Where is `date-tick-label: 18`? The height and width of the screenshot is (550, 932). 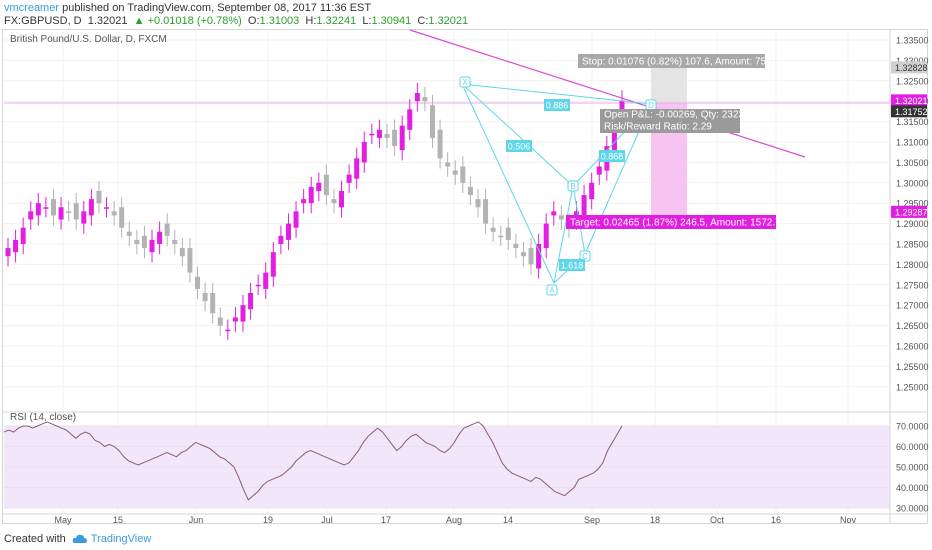 date-tick-label: 18 is located at coordinates (655, 520).